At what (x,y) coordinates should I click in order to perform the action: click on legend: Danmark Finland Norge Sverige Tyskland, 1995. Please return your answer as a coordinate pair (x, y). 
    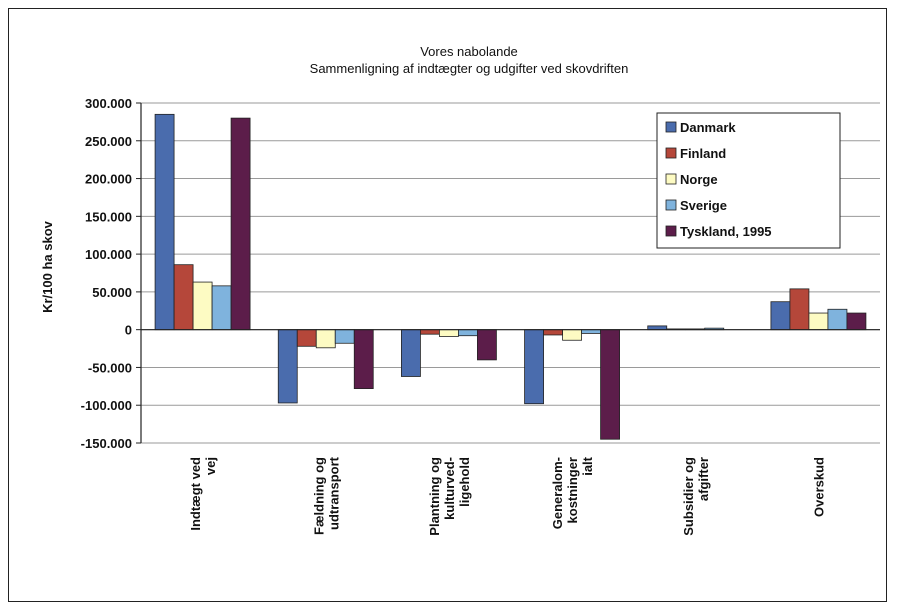
    Looking at the image, I should click on (748, 180).